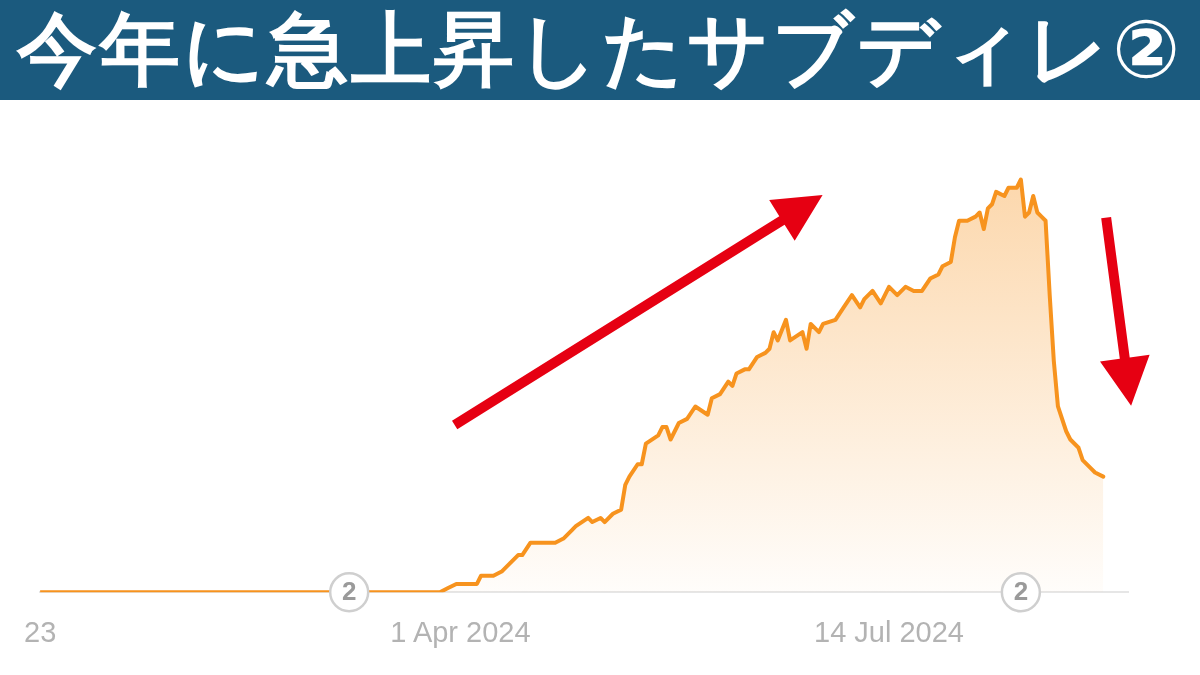  Describe the element at coordinates (40, 631) in the screenshot. I see `x-tick-label: 23` at that location.